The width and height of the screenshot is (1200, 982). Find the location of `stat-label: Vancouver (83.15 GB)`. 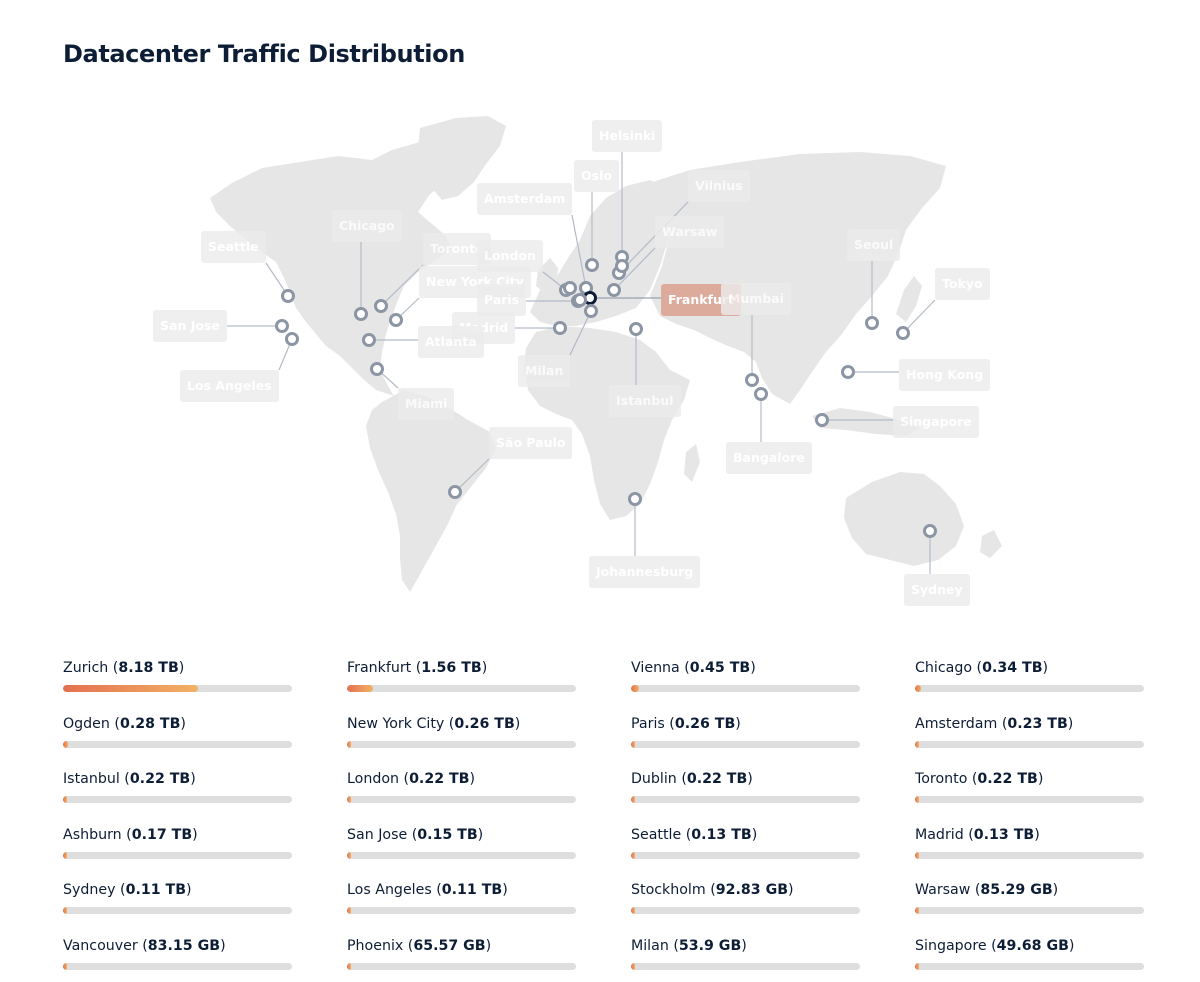

stat-label: Vancouver (83.15 GB) is located at coordinates (144, 945).